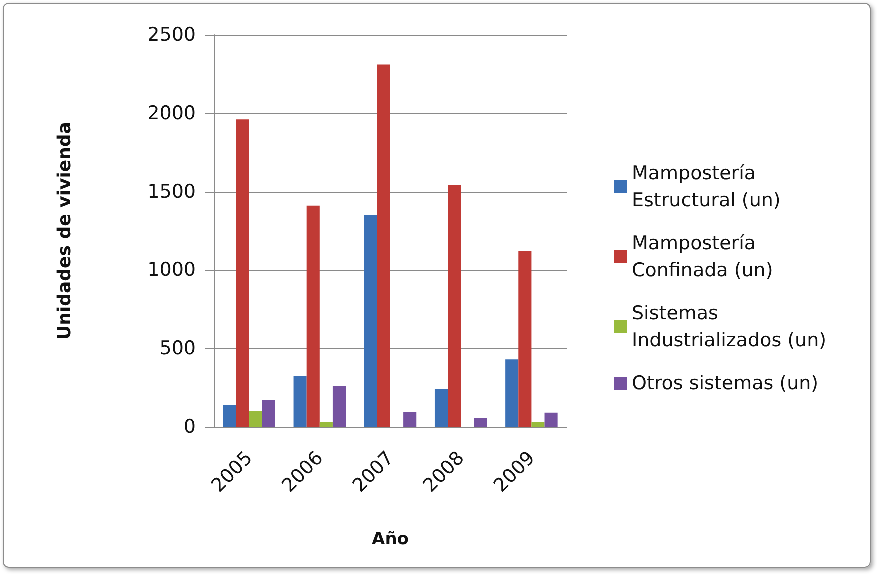 The image size is (877, 574). Describe the element at coordinates (65, 231) in the screenshot. I see `y-axis-title: Unidades de vivienda` at that location.